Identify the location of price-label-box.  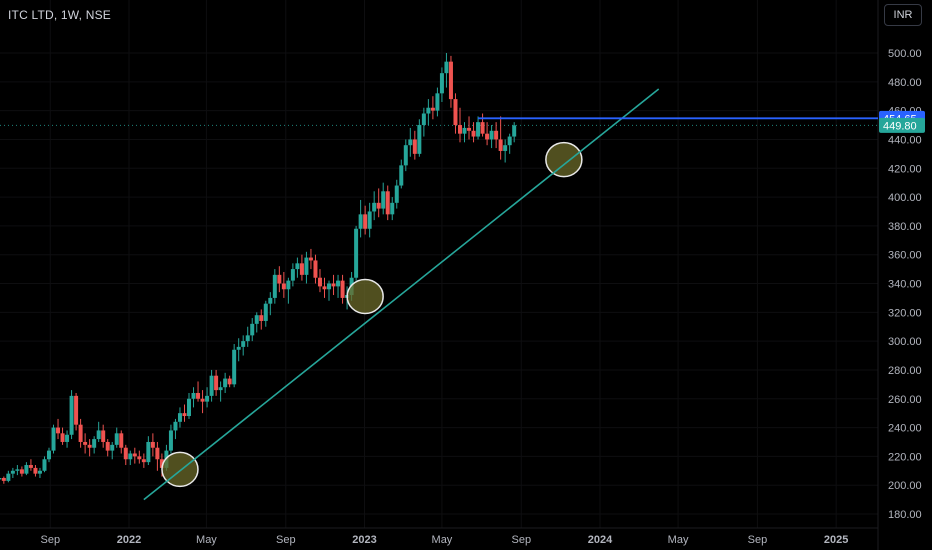
(902, 125).